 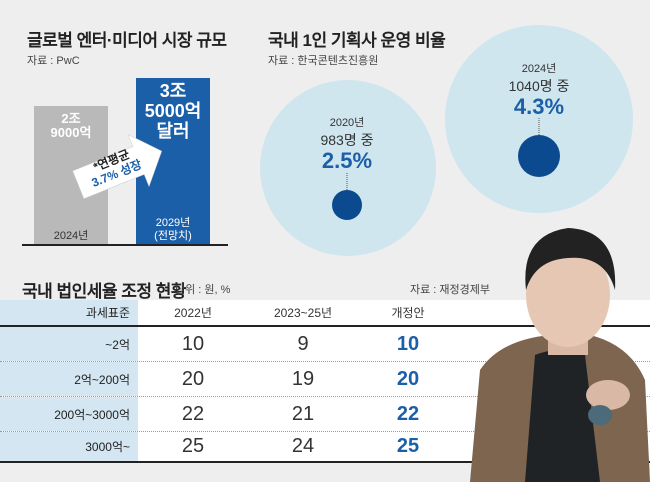 What do you see at coordinates (71, 118) in the screenshot?
I see `bar-value: 2조` at bounding box center [71, 118].